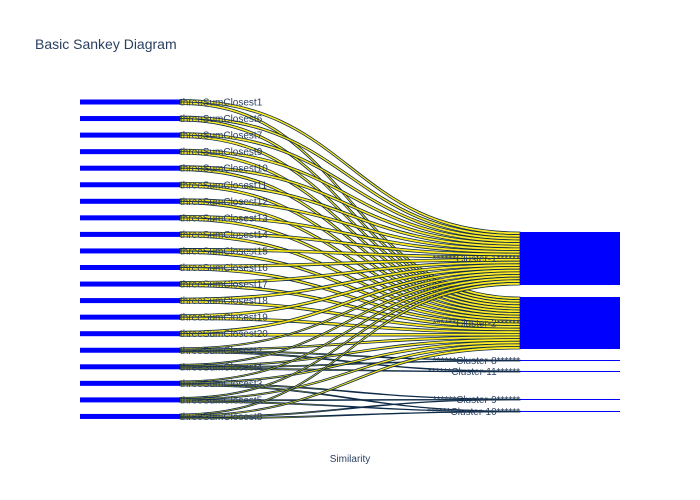  I want to click on node-label-threesumclosest20: threeSumClosest20, so click(224, 334).